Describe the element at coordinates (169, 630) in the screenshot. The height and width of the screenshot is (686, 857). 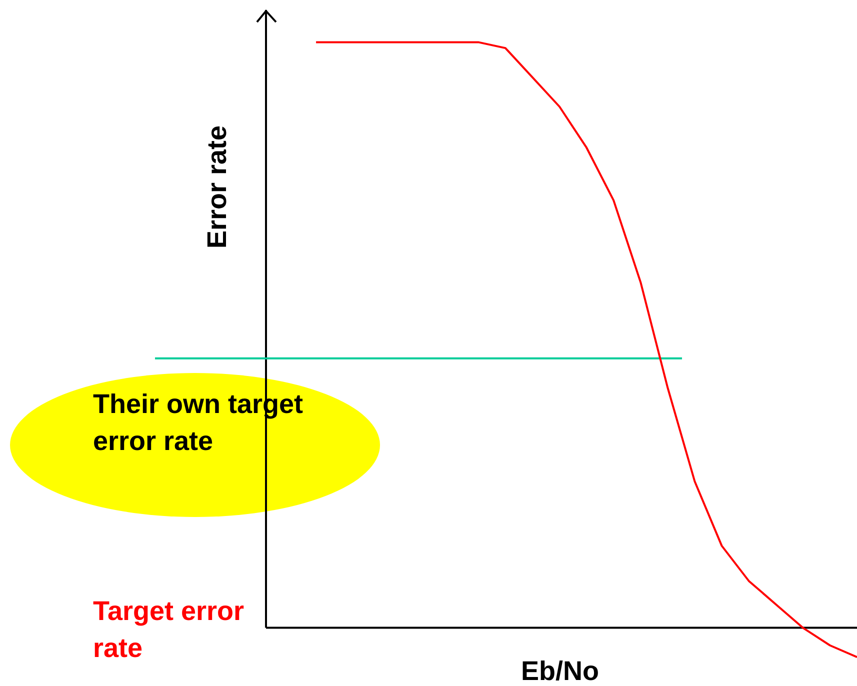
I see `text: Target error rate` at that location.